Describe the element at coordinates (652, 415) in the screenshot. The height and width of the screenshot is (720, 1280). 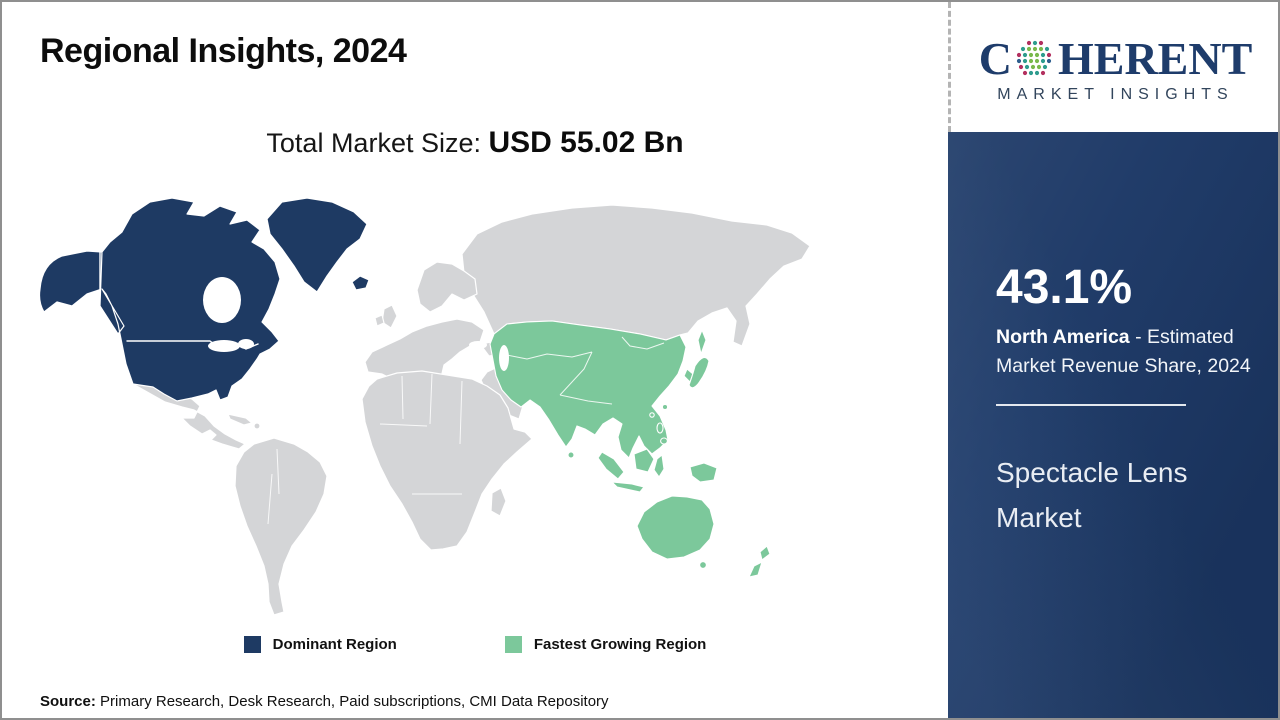
I see `map-region-hainan` at that location.